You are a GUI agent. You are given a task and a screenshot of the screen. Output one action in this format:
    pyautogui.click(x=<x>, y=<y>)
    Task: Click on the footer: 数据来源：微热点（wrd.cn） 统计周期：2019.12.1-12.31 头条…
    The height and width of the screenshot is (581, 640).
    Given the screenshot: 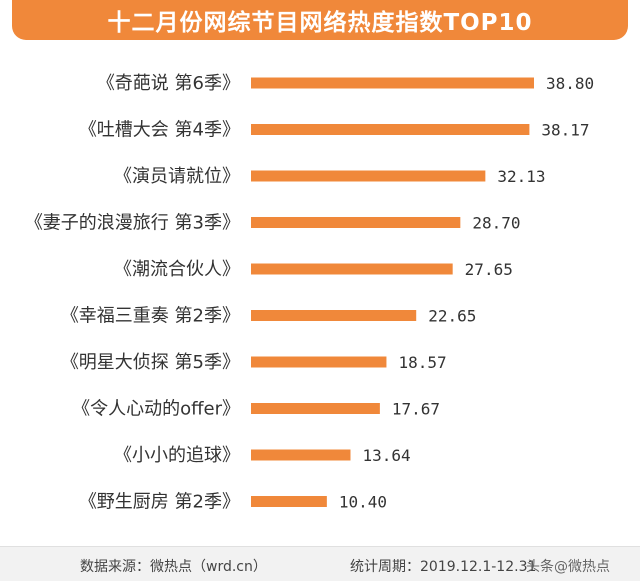 What is the action you would take?
    pyautogui.click(x=320, y=563)
    